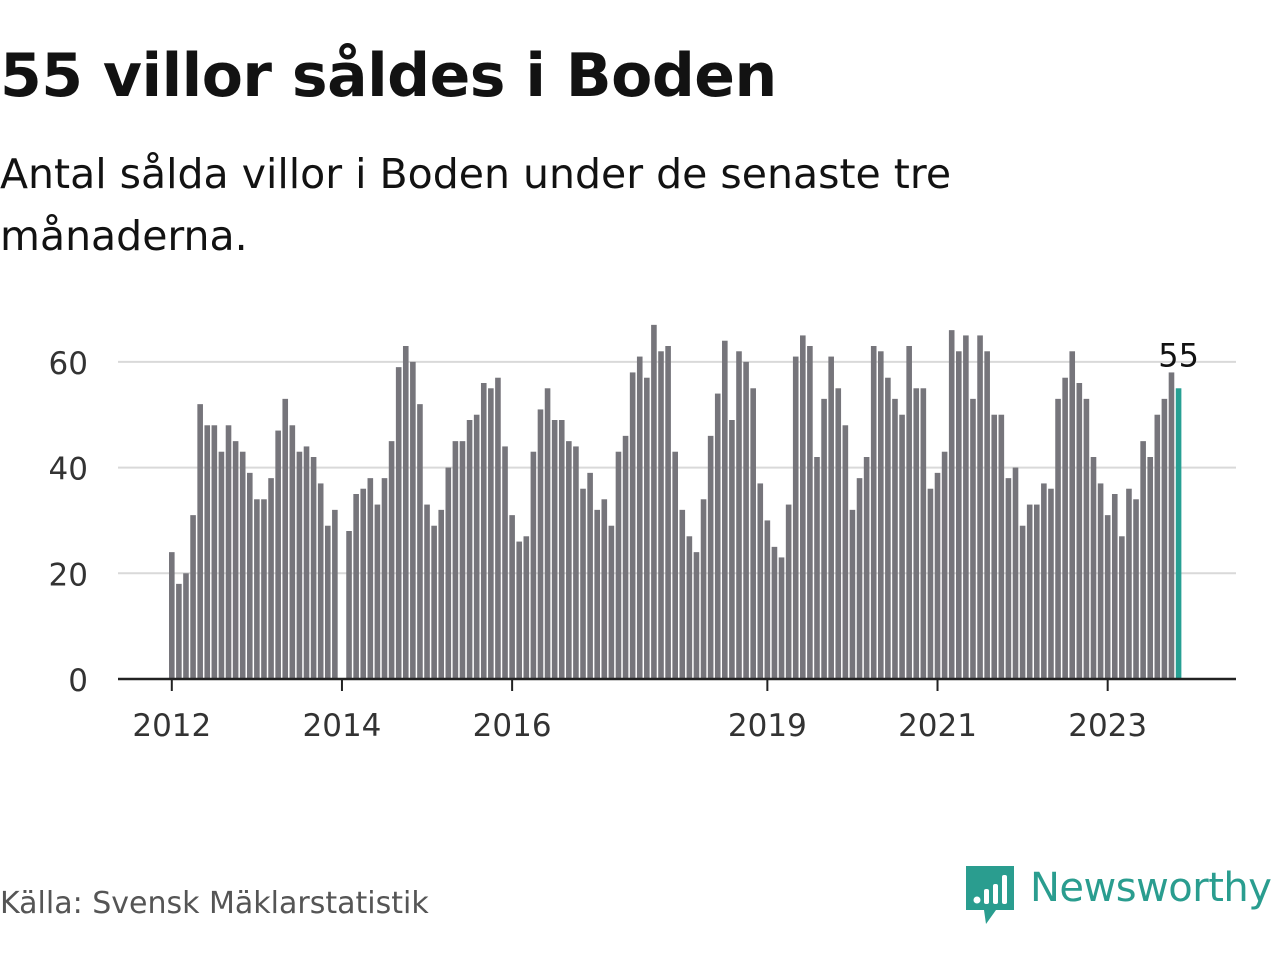 The width and height of the screenshot is (1280, 960). I want to click on y-tick-label: 40, so click(68, 470).